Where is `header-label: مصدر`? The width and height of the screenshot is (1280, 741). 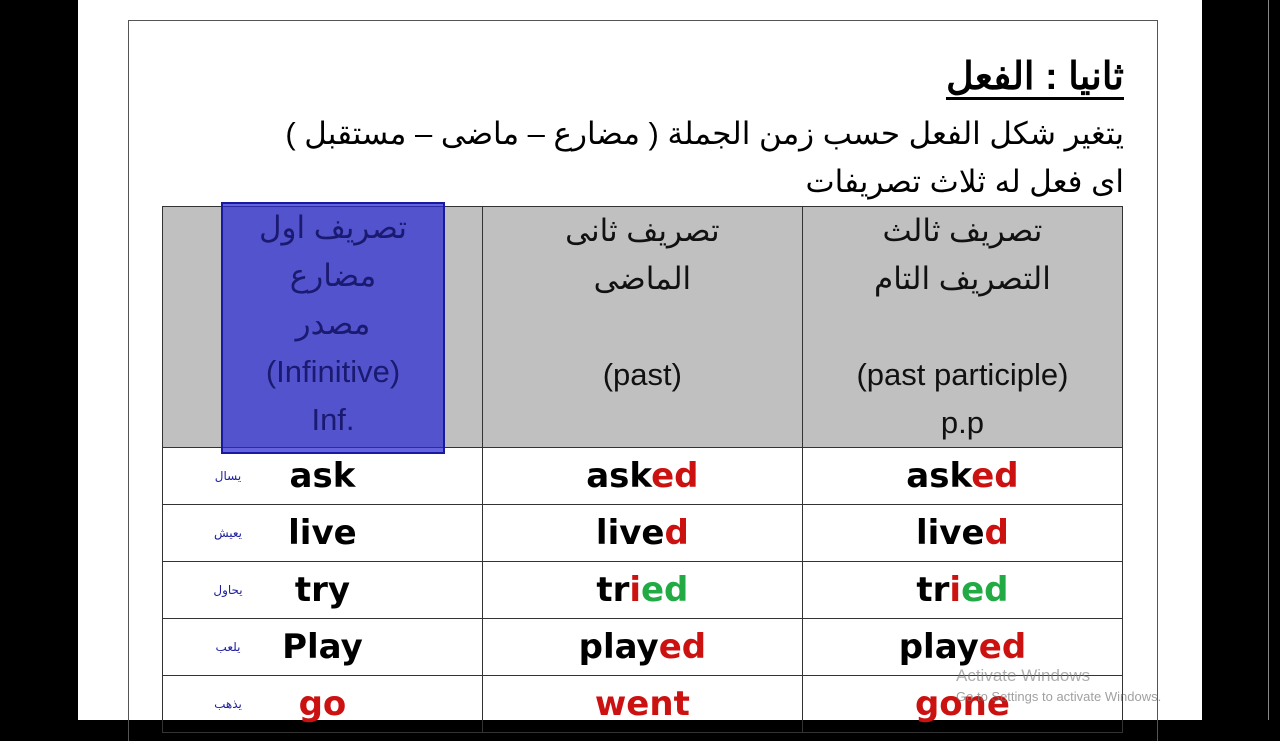
header-label: مصدر is located at coordinates (333, 323).